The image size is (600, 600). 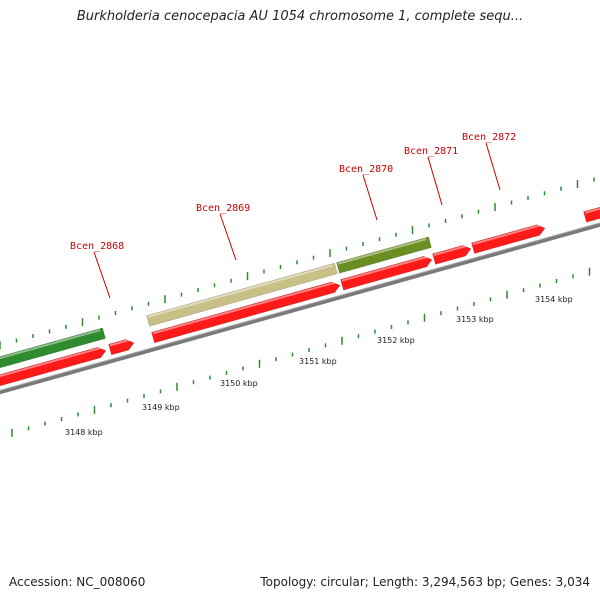 I want to click on scale-label: 3150 kbp, so click(x=239, y=383).